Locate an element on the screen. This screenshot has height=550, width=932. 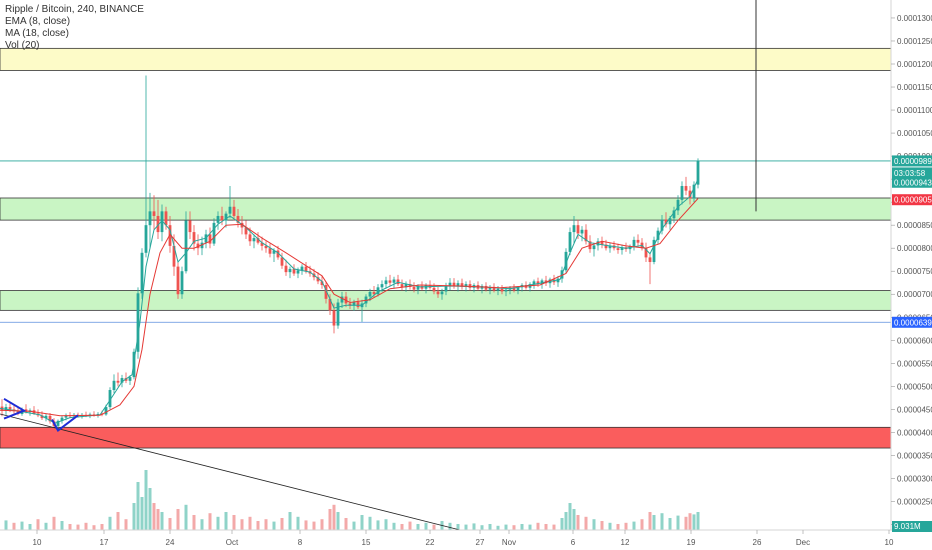
y-tick-label: 0.00012500 is located at coordinates (914, 41).